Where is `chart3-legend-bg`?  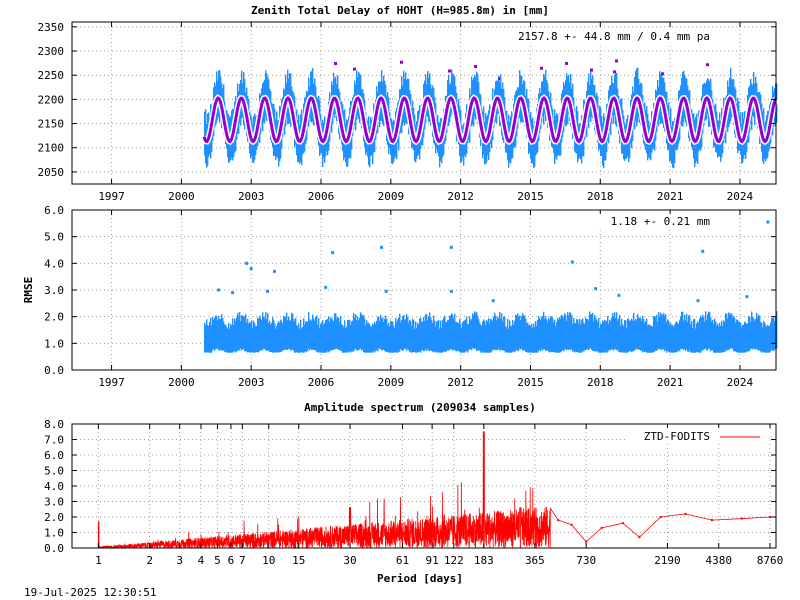
chart3-legend-bg is located at coordinates (698, 436).